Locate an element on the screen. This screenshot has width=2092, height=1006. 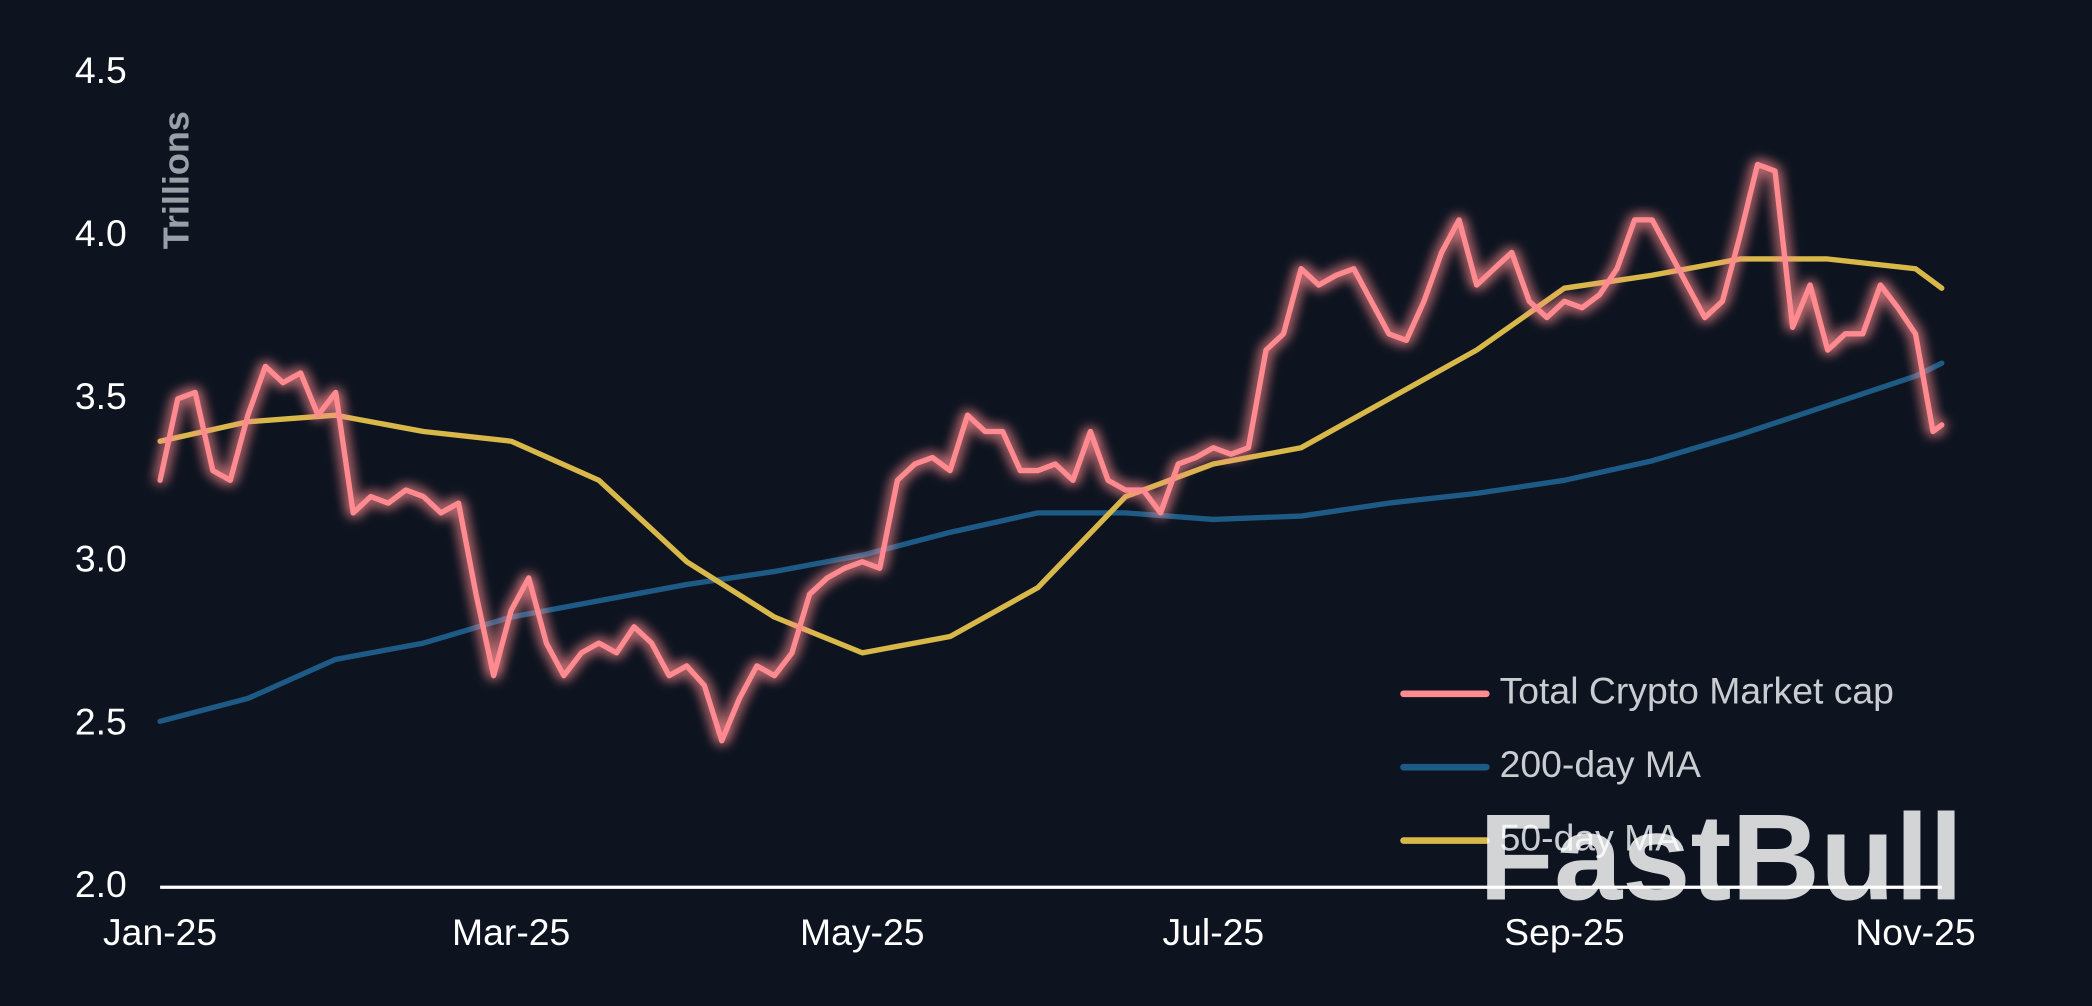
x-tick-label: Jul-25 is located at coordinates (1213, 932).